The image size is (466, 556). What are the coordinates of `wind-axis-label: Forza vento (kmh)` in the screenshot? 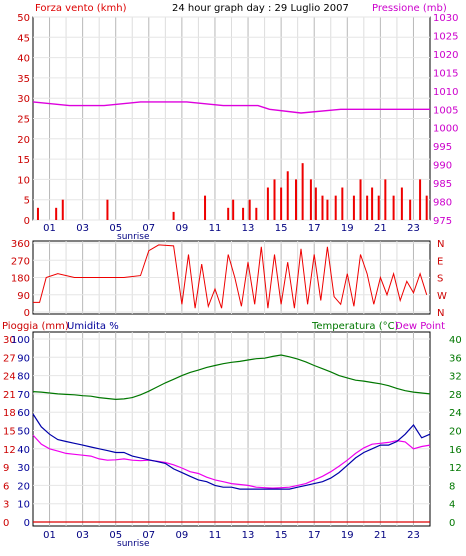 It's located at (81, 8).